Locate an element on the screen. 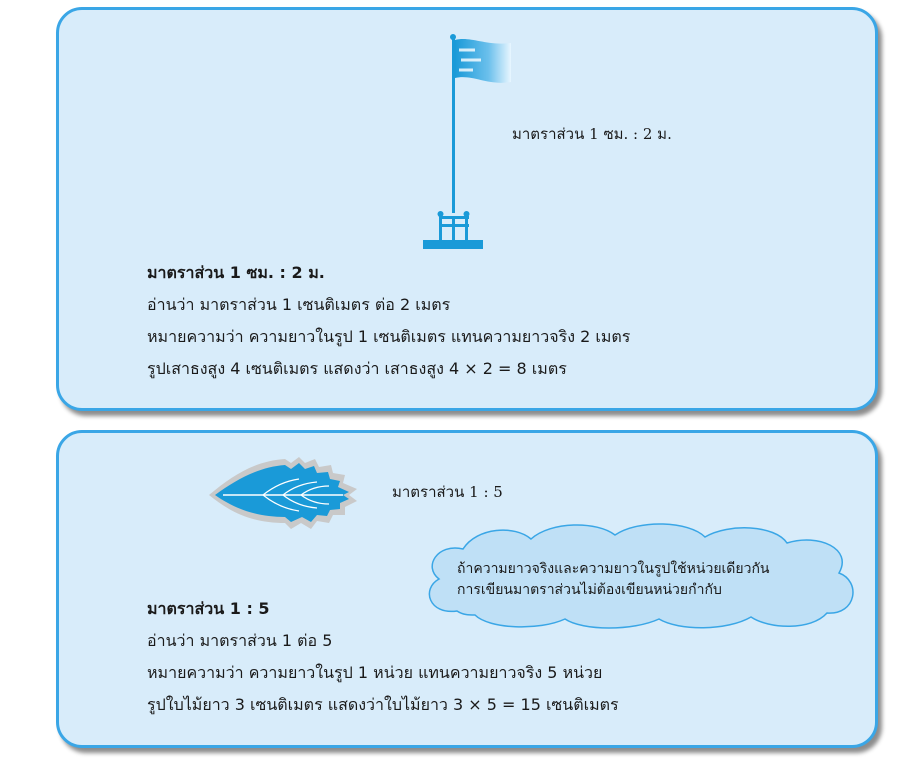 The height and width of the screenshot is (767, 898). flagpole-icon is located at coordinates (467, 141).